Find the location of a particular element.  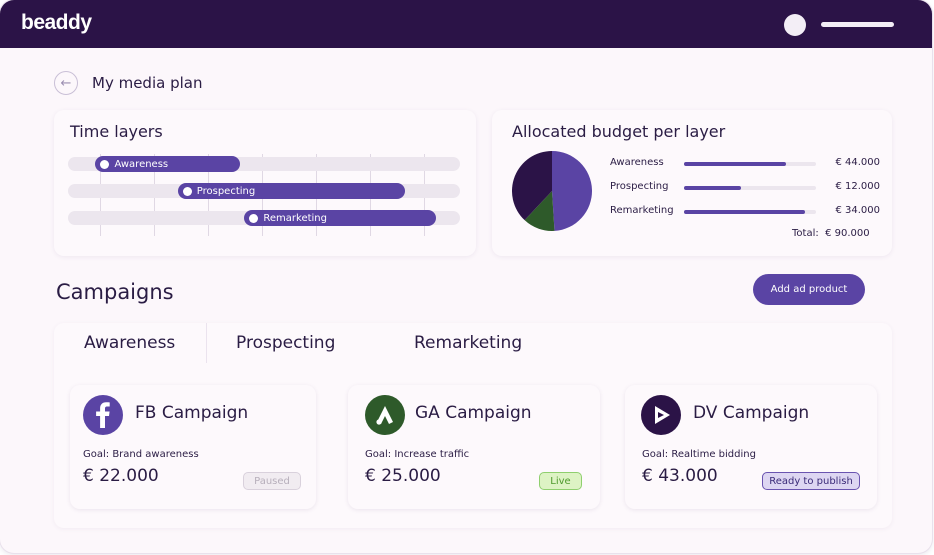

arrow-left-icon: ← is located at coordinates (66, 83).